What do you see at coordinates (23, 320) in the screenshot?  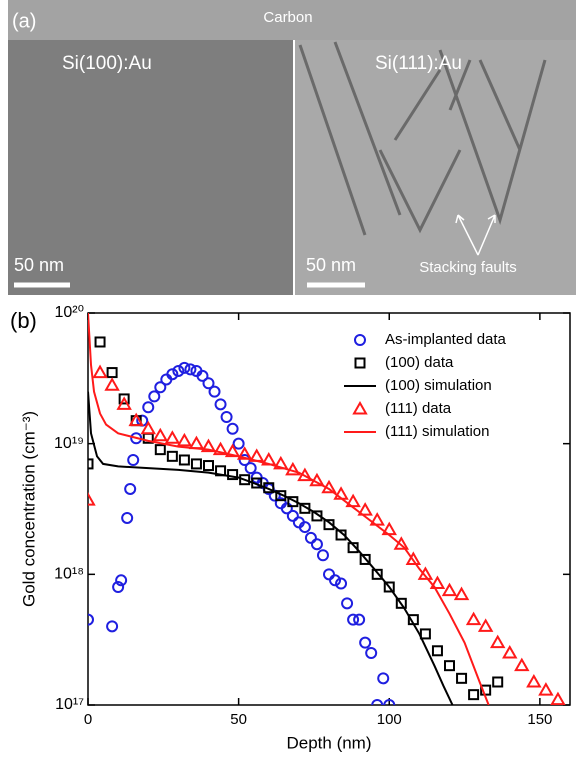 I see `panel-label: (b)` at bounding box center [23, 320].